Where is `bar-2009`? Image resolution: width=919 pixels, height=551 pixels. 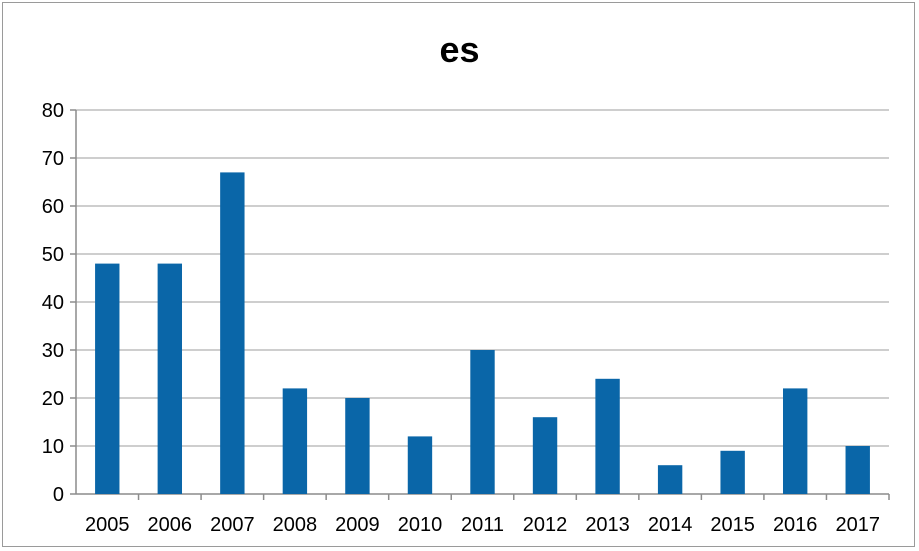 bar-2009 is located at coordinates (357, 446).